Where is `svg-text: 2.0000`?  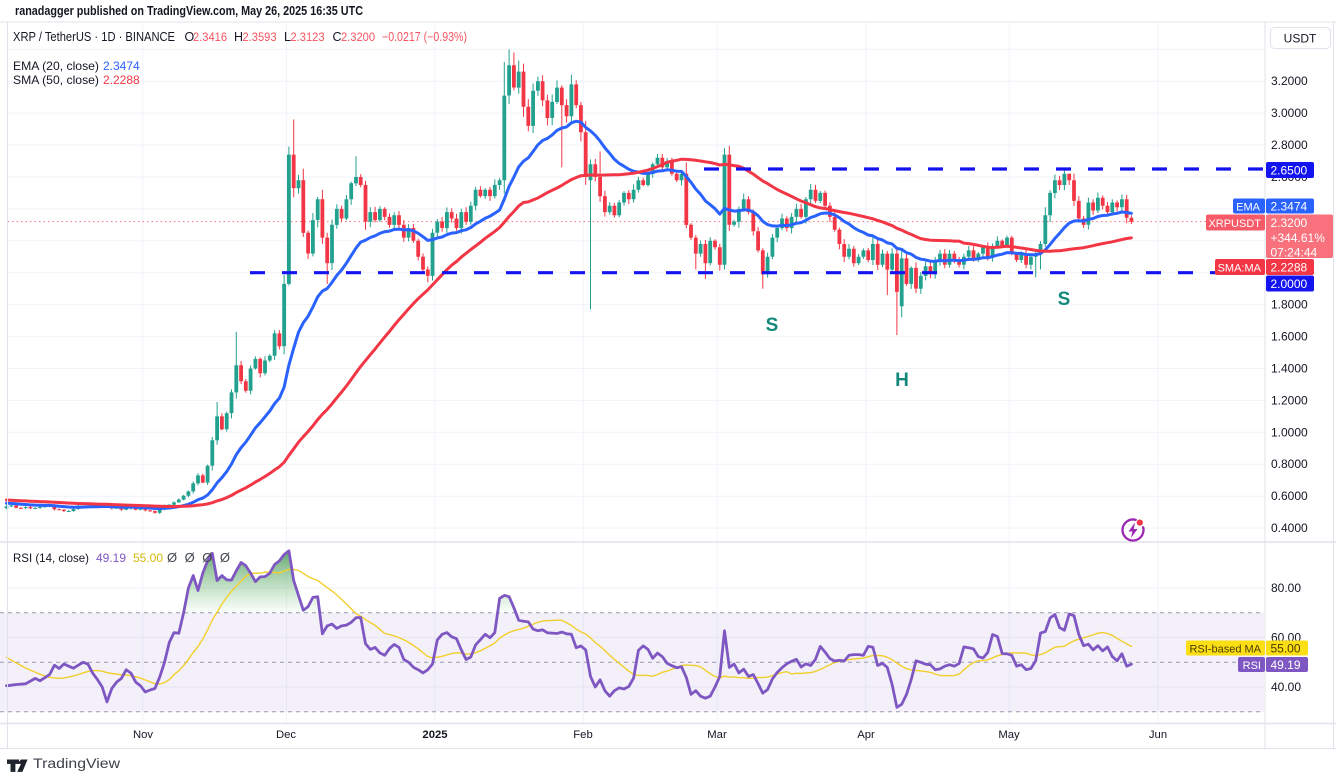 svg-text: 2.0000 is located at coordinates (1289, 284).